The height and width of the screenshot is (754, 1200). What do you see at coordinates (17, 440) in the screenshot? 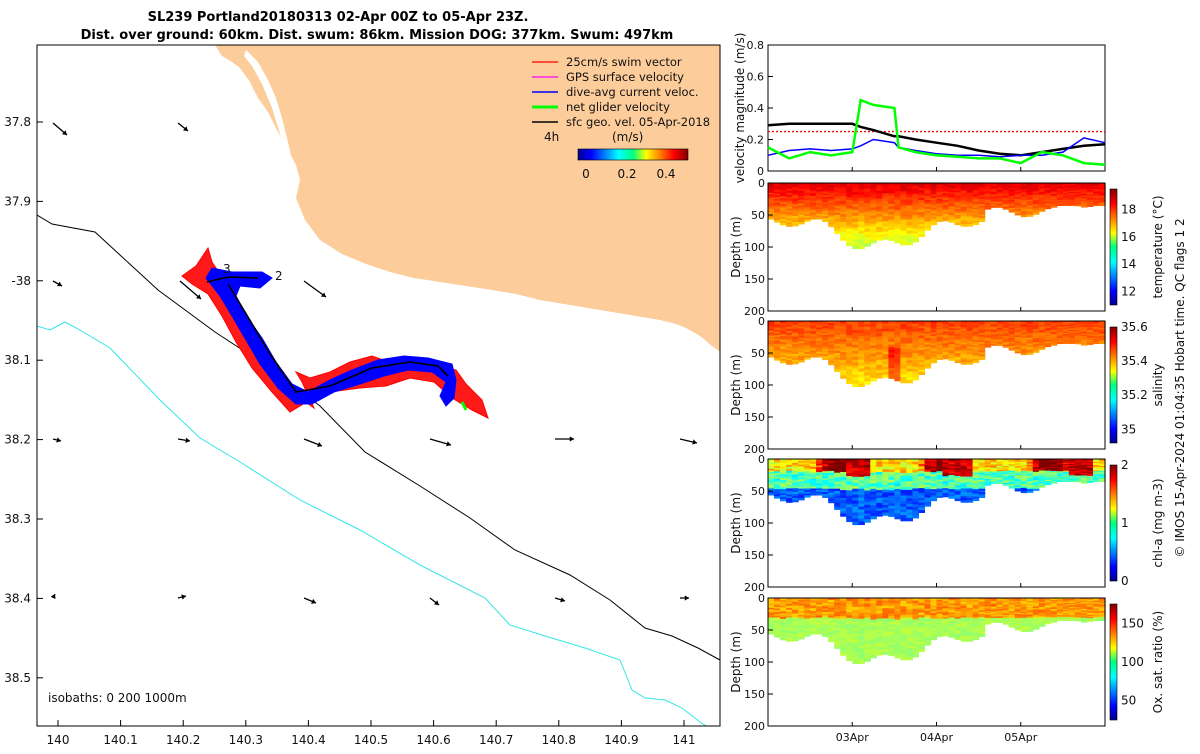
I see `lat-tick-label: 38.2` at bounding box center [17, 440].